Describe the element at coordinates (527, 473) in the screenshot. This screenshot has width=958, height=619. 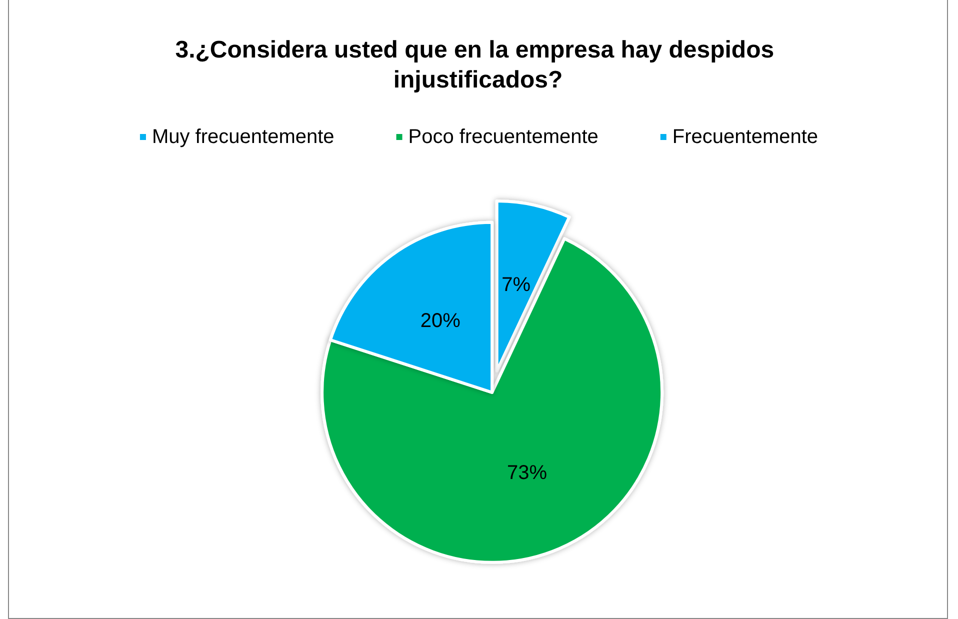
I see `data-label: 73%` at that location.